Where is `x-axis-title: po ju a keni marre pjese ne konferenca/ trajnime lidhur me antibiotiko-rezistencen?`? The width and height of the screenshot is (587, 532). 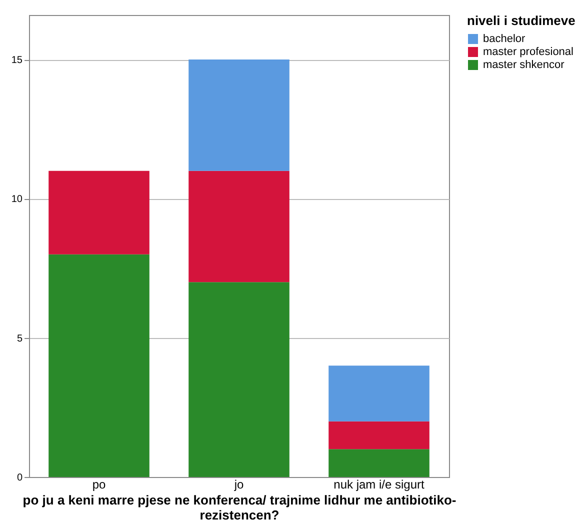
x-axis-title: po ju a keni marre pjese ne konferenca/ trajnime lidhur me antibiotiko-rezistencen? is located at coordinates (239, 507).